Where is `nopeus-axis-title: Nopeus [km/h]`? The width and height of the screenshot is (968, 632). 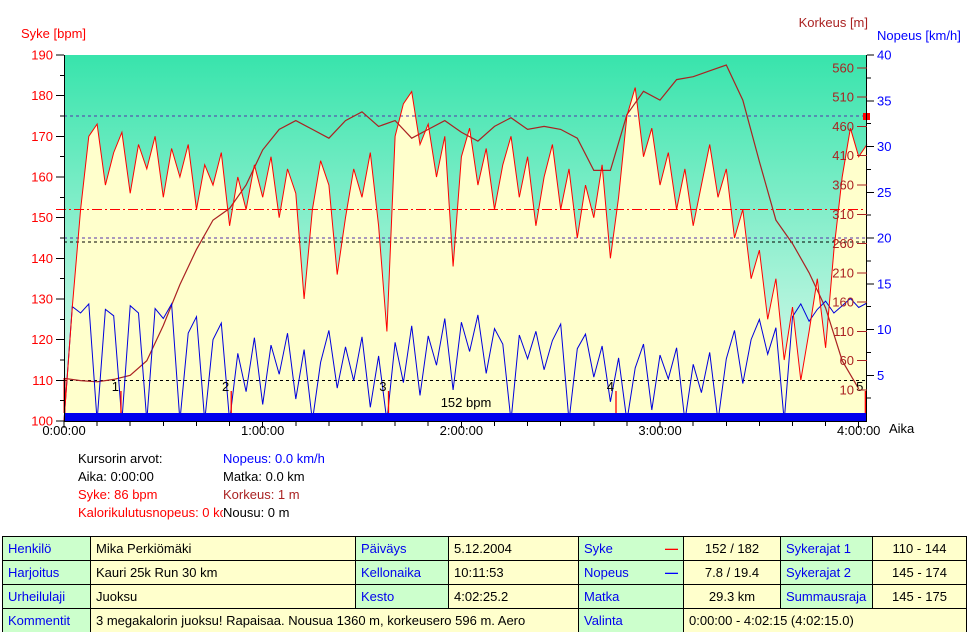 nopeus-axis-title: Nopeus [km/h] is located at coordinates (919, 35).